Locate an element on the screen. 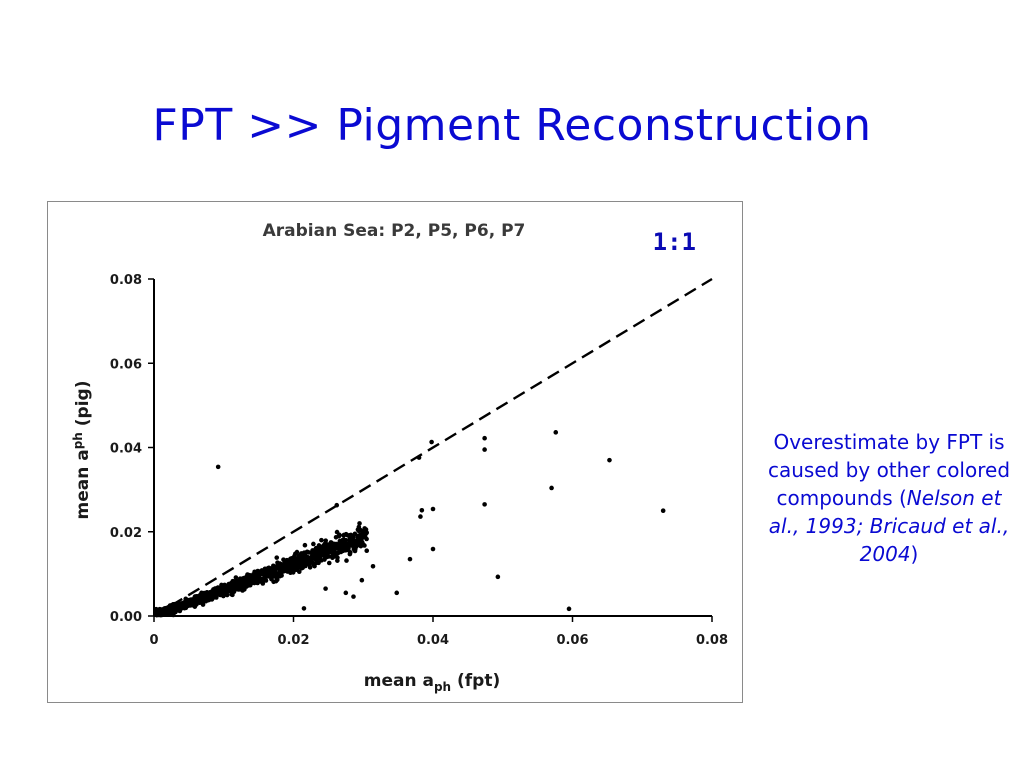 The image size is (1024, 768). note-close: ) is located at coordinates (914, 554).